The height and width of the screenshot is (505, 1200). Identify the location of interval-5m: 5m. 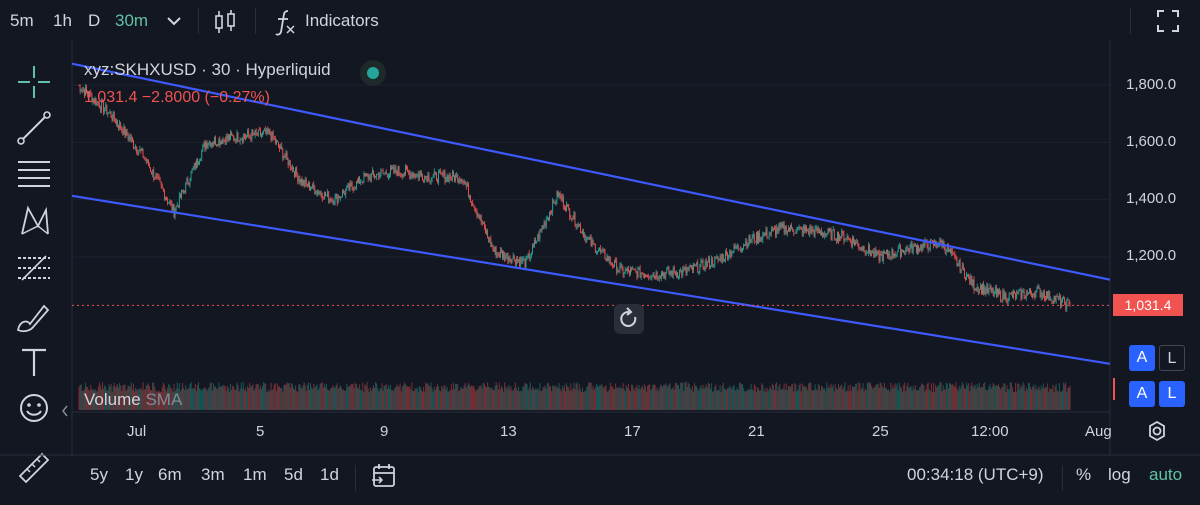
(22, 20).